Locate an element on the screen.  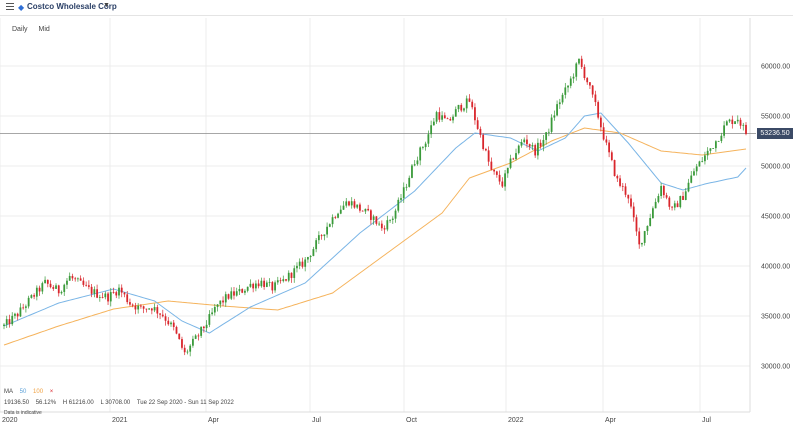
hamburger-menu-icon is located at coordinates (10, 7).